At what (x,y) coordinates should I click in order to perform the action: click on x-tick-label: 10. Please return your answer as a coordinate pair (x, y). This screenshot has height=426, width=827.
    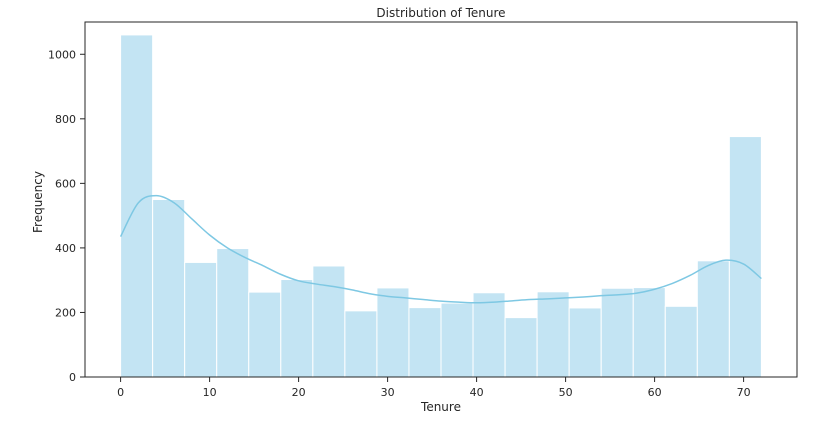
    Looking at the image, I should click on (210, 392).